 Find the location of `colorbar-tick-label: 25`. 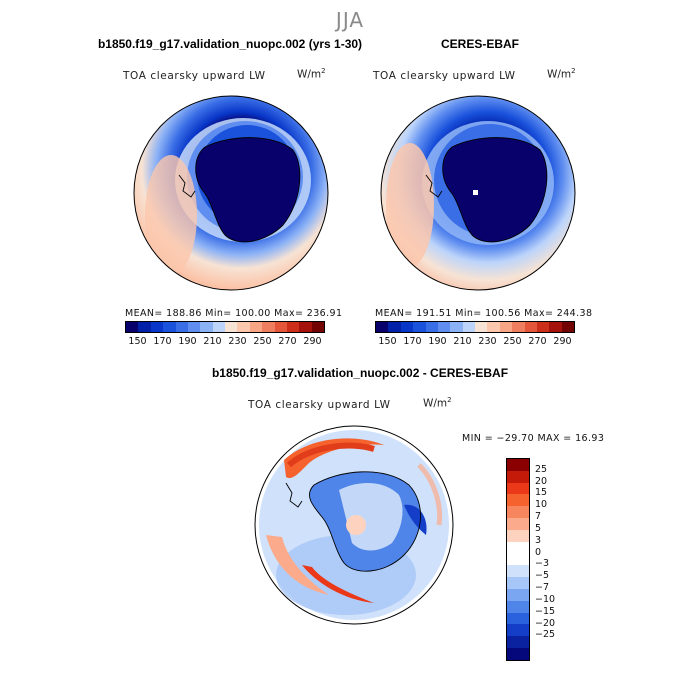

colorbar-tick-label: 25 is located at coordinates (541, 469).